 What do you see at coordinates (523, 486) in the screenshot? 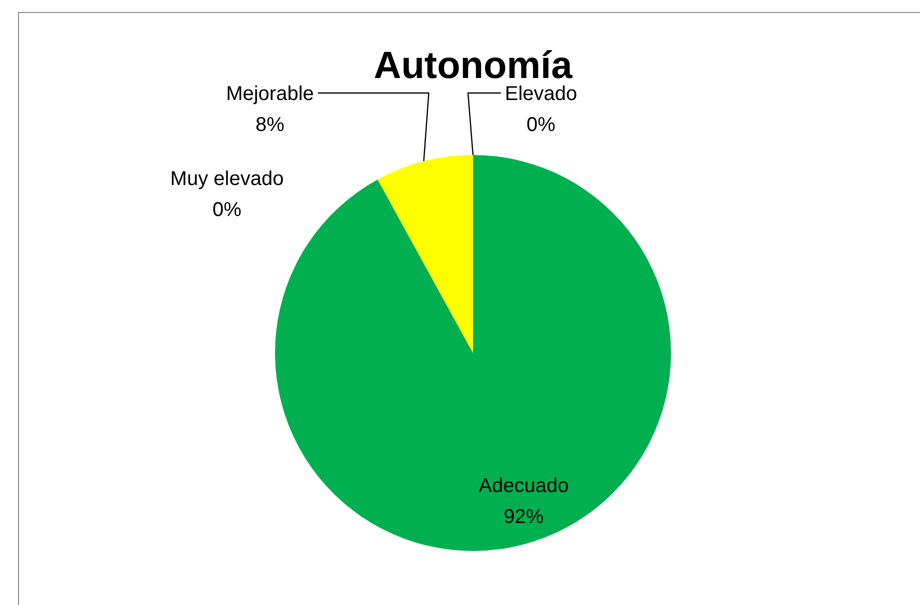
I see `slice-label: Adecuado` at bounding box center [523, 486].